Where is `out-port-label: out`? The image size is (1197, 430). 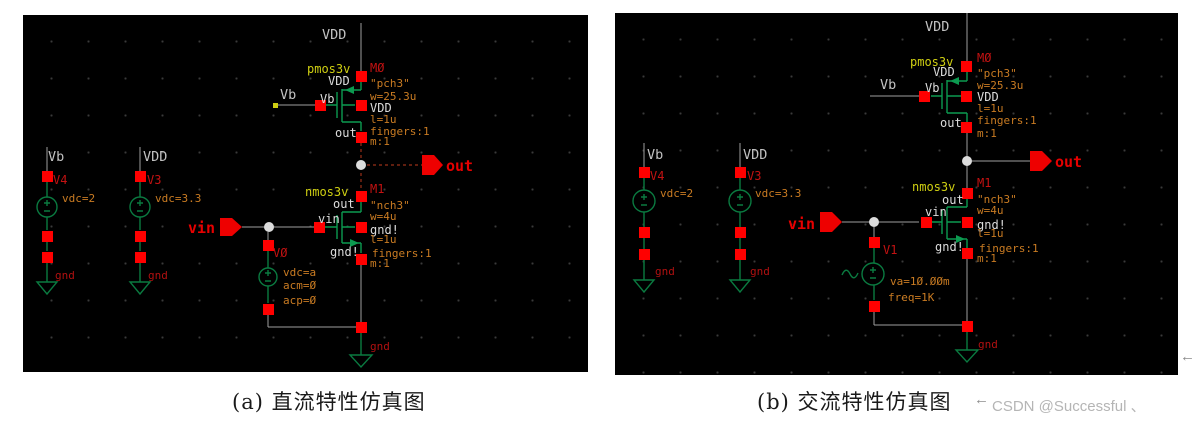 out-port-label: out is located at coordinates (459, 166).